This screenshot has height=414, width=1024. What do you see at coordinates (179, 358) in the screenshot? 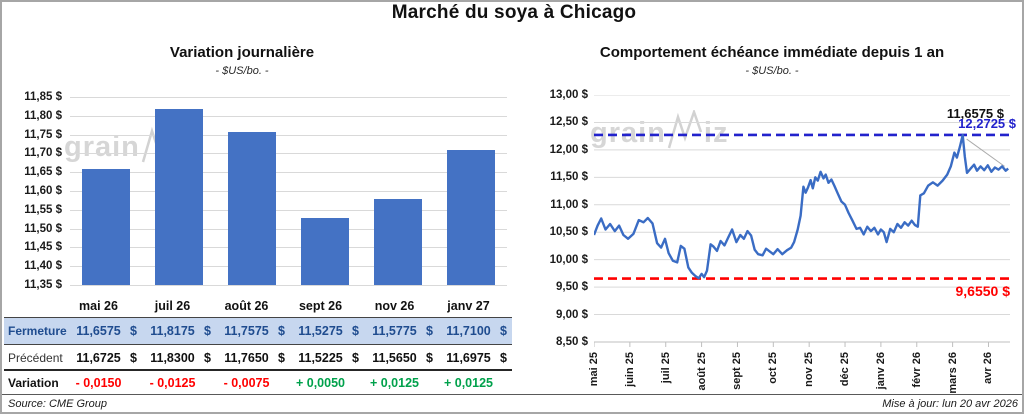
I see `table-cell: 11,8300 $` at bounding box center [179, 358].